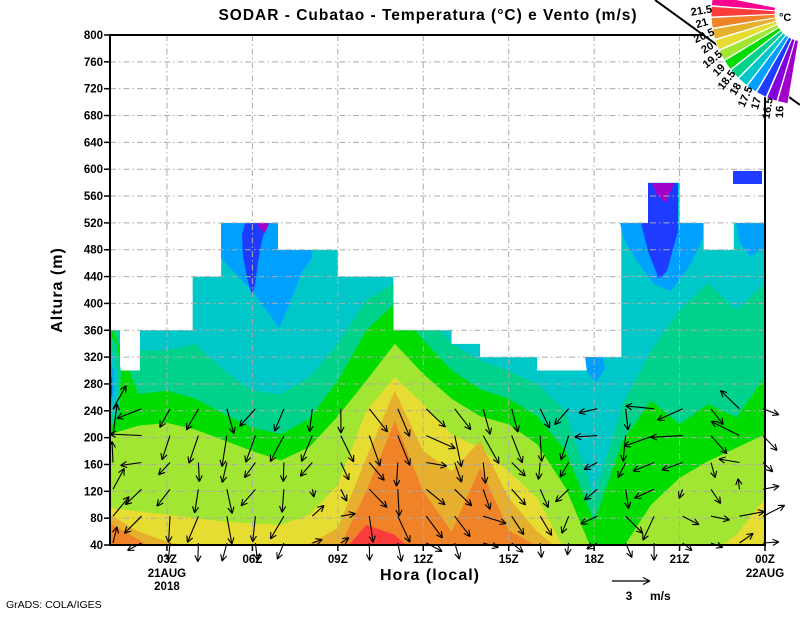 Image resolution: width=800 pixels, height=618 pixels. What do you see at coordinates (93, 465) in the screenshot?
I see `y-tick-label: 160` at bounding box center [93, 465].